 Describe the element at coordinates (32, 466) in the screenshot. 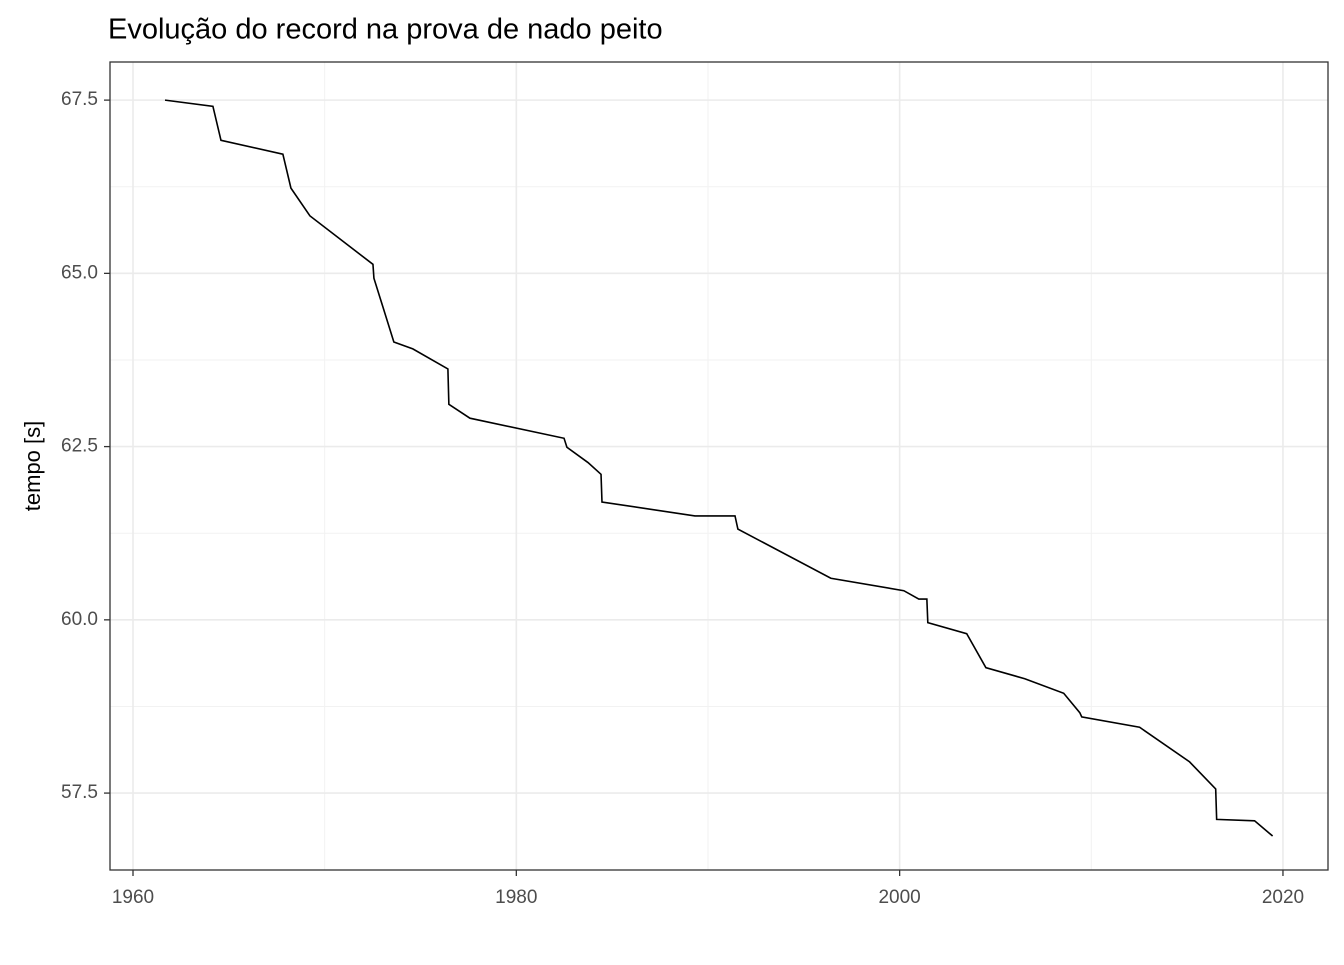

I see `y-axis-label: tempo [s]` at that location.